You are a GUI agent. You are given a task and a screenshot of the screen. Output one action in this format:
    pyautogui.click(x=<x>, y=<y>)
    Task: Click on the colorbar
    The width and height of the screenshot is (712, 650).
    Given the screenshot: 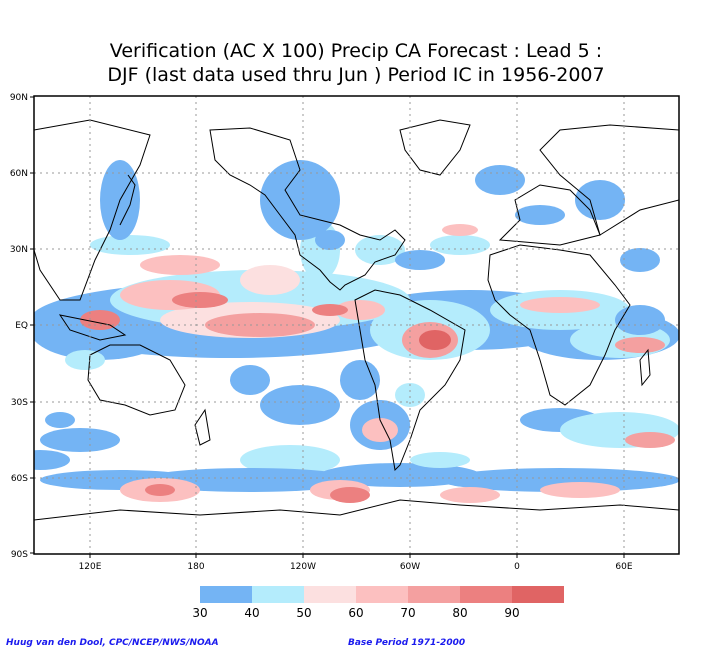 What is the action you would take?
    pyautogui.click(x=382, y=594)
    